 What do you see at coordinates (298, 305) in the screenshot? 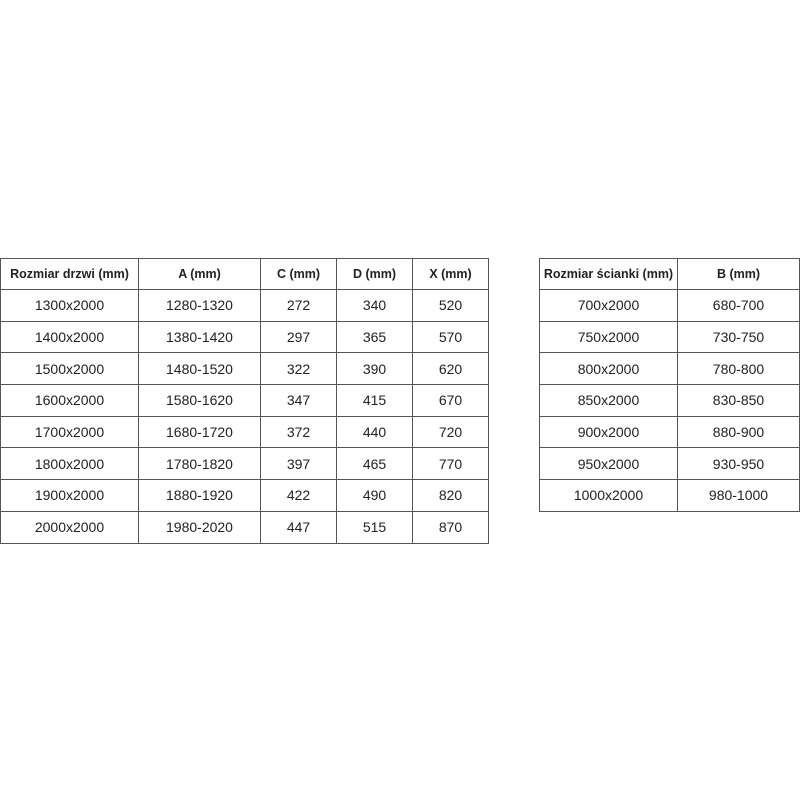
I see `table-cell: 272` at bounding box center [298, 305].